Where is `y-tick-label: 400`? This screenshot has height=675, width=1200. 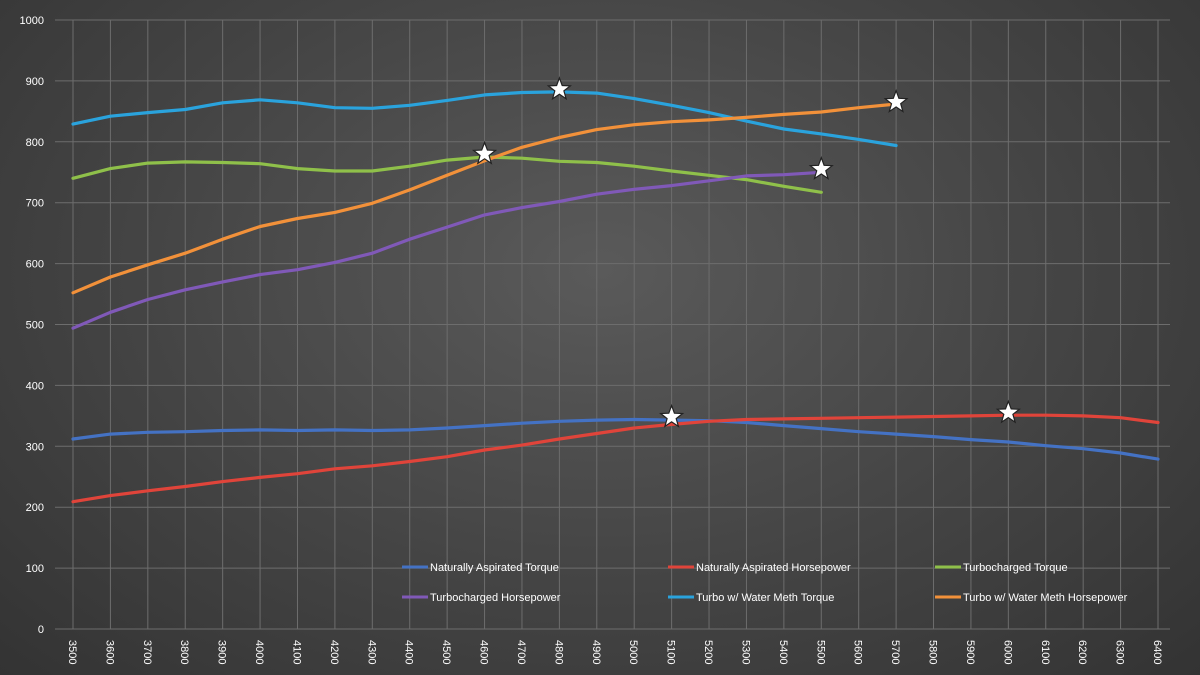
y-tick-label: 400 is located at coordinates (35, 386).